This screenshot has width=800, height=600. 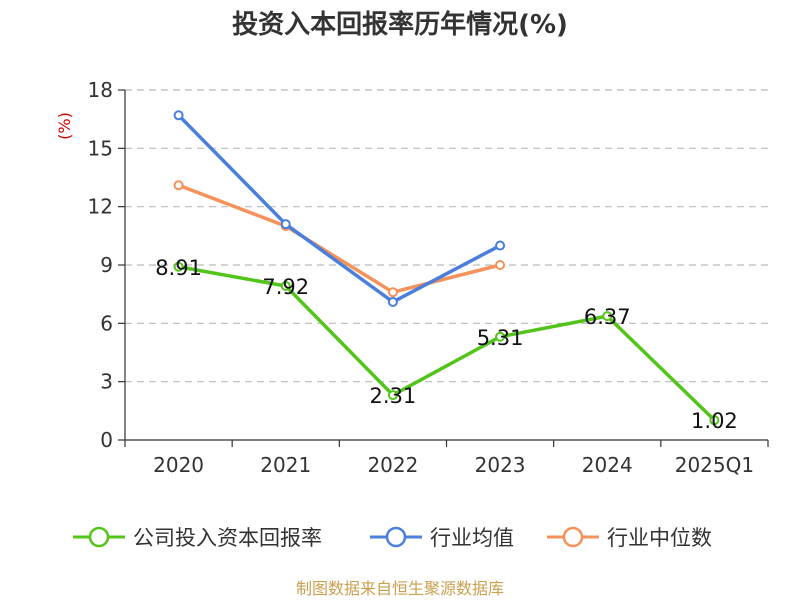 I want to click on legend-label: 行业均值, so click(x=472, y=538).